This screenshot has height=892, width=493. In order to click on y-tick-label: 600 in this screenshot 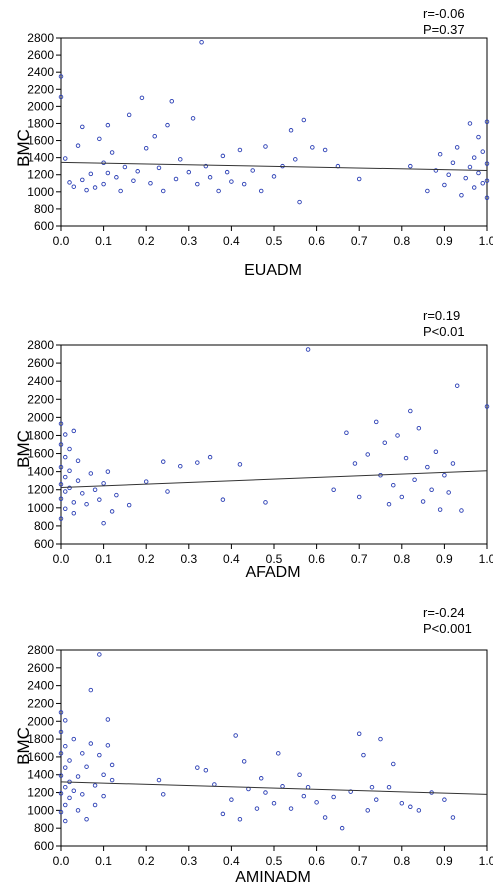, I will do `click(44, 226)`.